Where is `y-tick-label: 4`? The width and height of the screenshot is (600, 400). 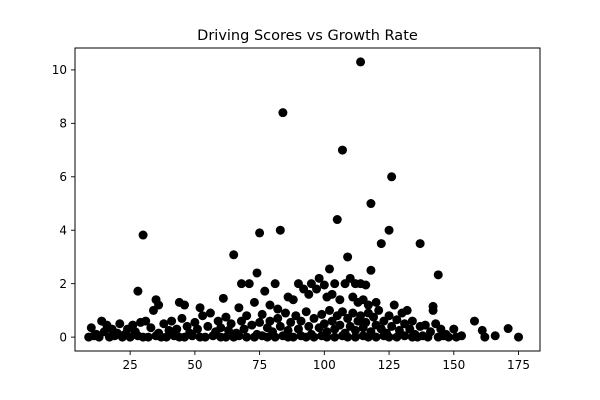 y-tick-label: 4 is located at coordinates (63, 230).